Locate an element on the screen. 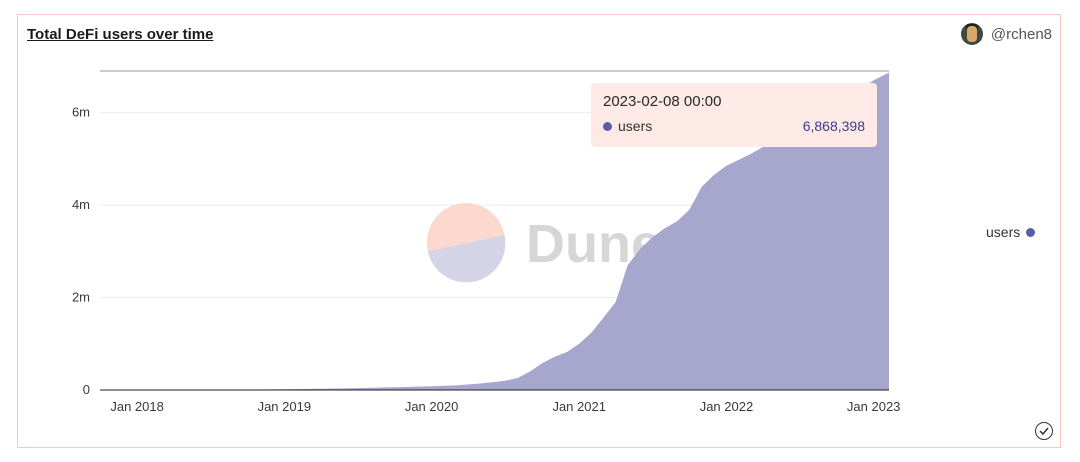  y-tick-label: 4m is located at coordinates (81, 204).